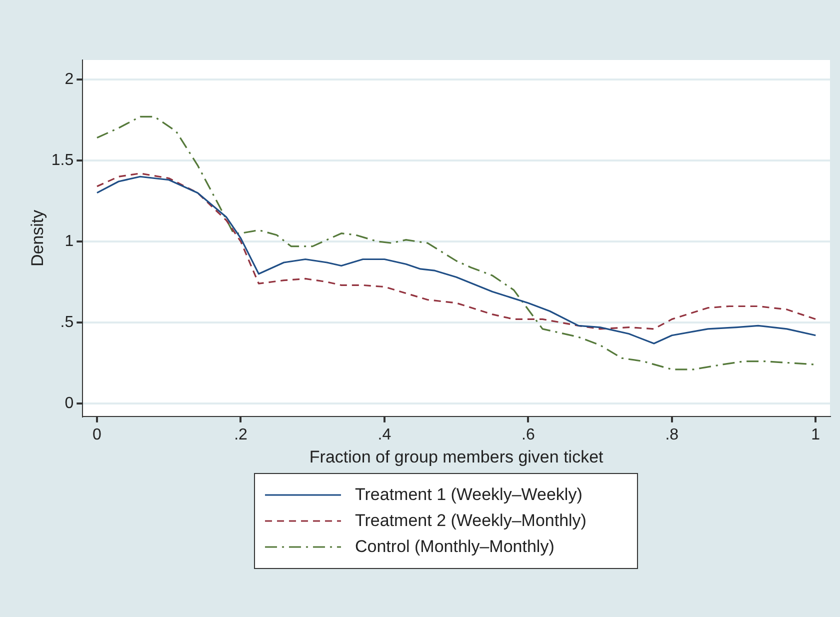 This screenshot has width=840, height=617. Describe the element at coordinates (241, 435) in the screenshot. I see `x-tick-label: .2` at that location.